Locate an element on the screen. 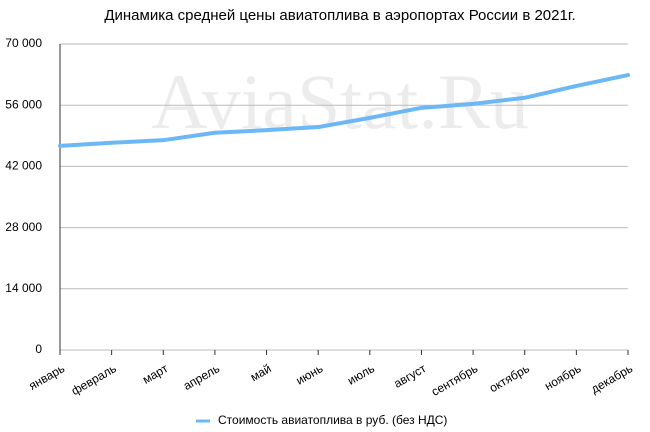 This screenshot has width=650, height=432. y-tick-label: 56 000 is located at coordinates (23, 104).